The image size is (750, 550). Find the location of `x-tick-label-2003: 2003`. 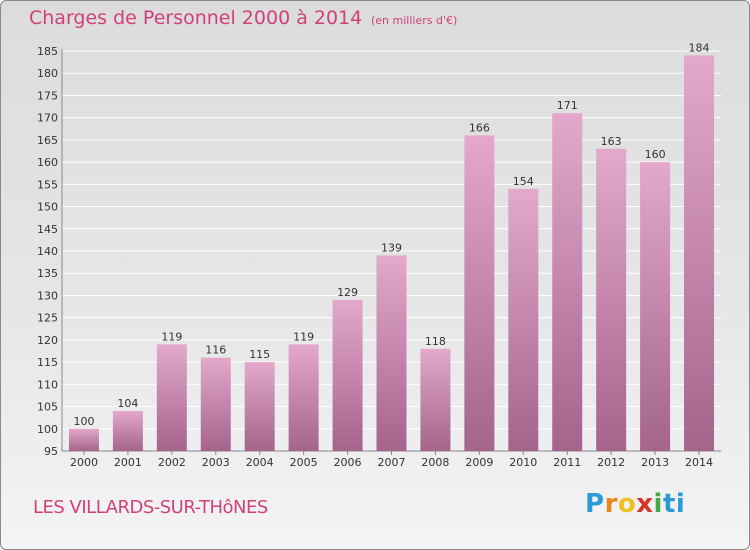

x-tick-label-2003: 2003 is located at coordinates (216, 462).